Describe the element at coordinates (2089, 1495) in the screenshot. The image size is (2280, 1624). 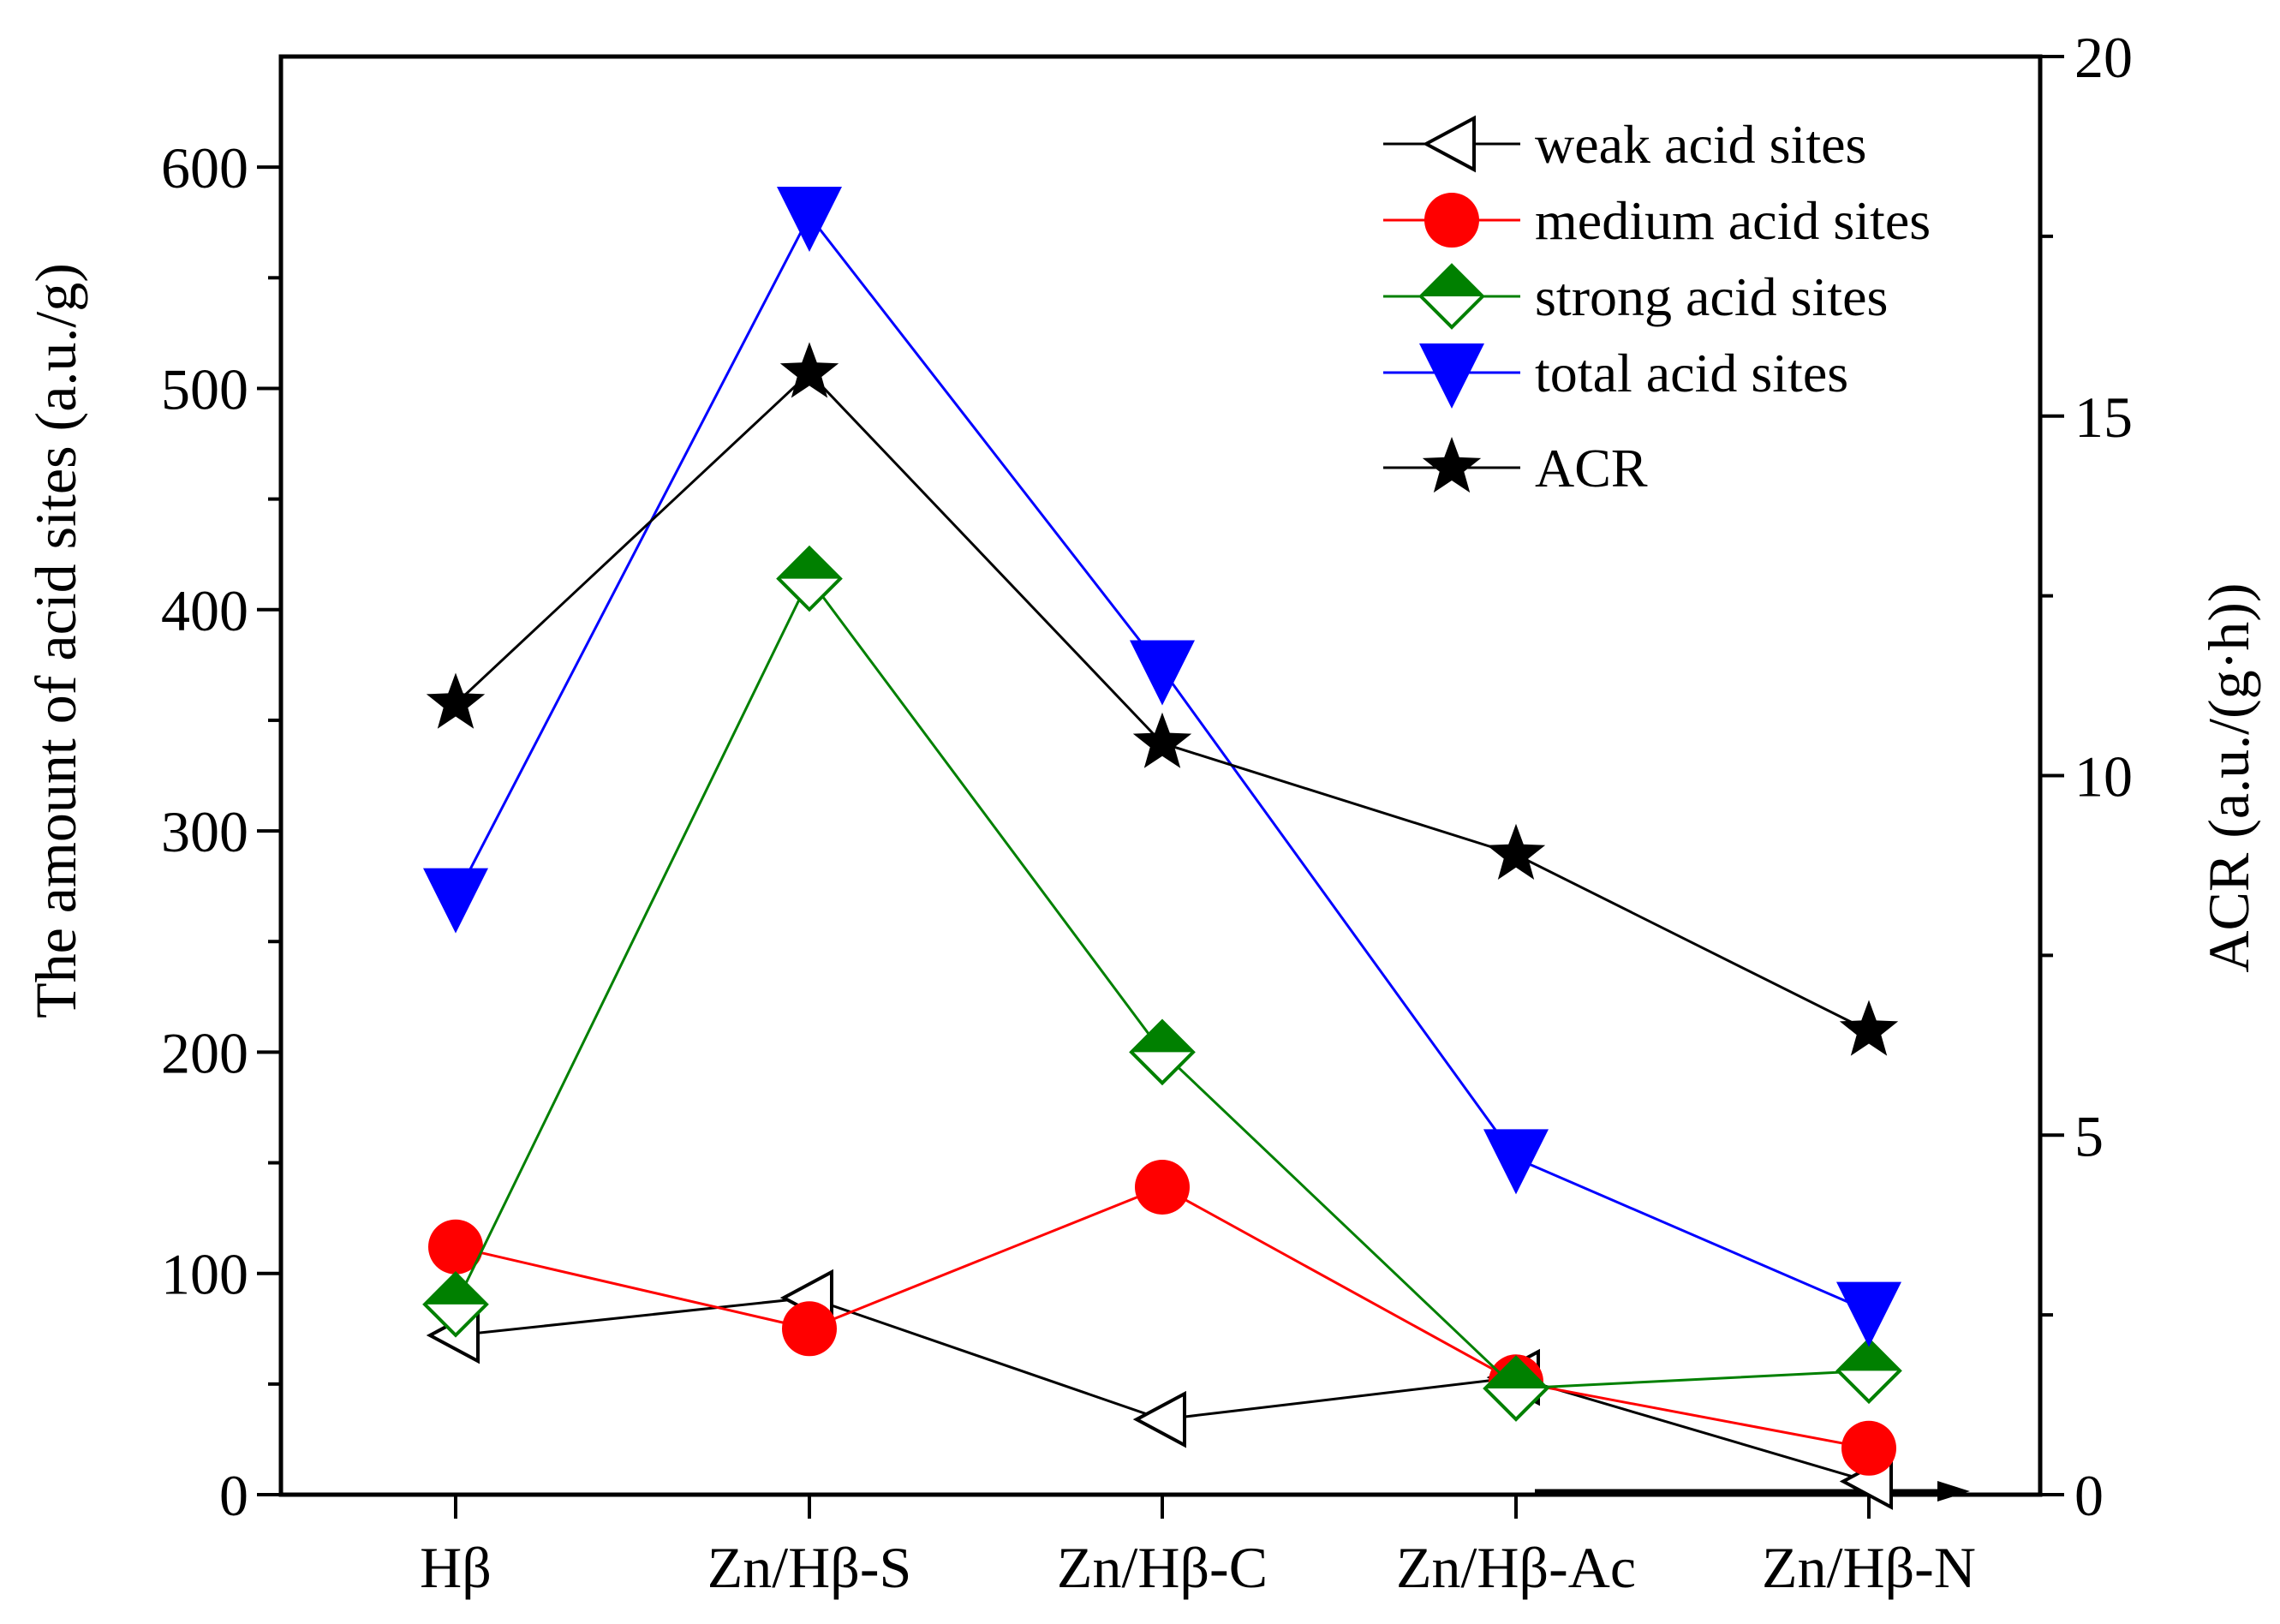
I see `y2-tick-label: 0` at that location.